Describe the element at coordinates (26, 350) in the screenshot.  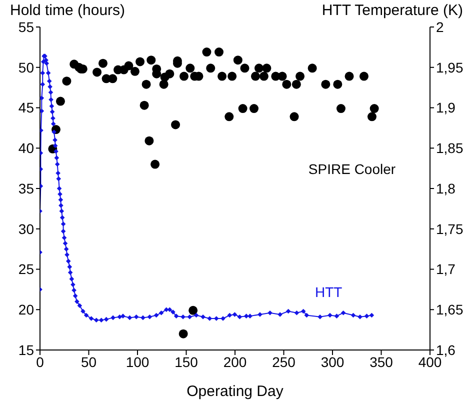
I see `y-tick-label: 15` at that location.